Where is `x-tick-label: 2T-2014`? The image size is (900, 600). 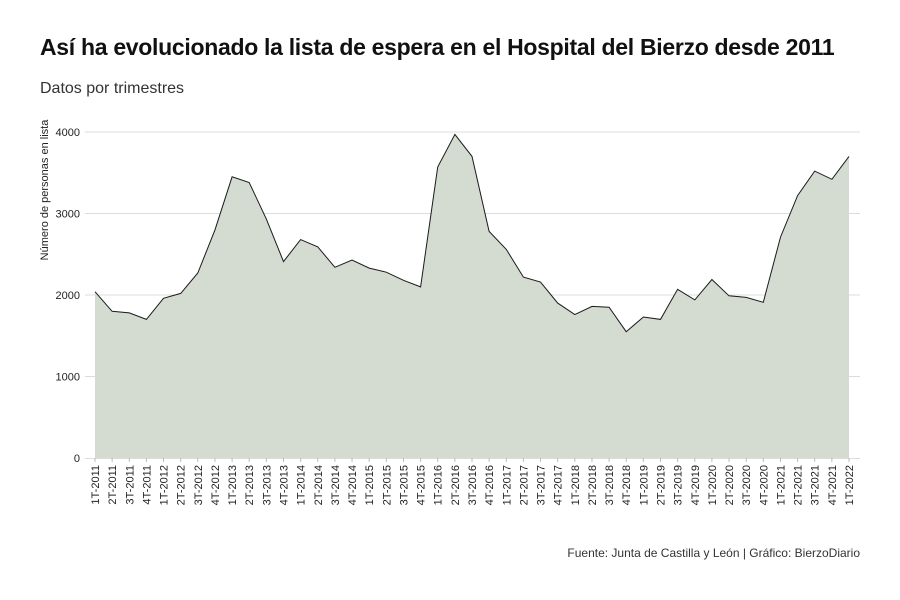 x-tick-label: 2T-2014 is located at coordinates (319, 485).